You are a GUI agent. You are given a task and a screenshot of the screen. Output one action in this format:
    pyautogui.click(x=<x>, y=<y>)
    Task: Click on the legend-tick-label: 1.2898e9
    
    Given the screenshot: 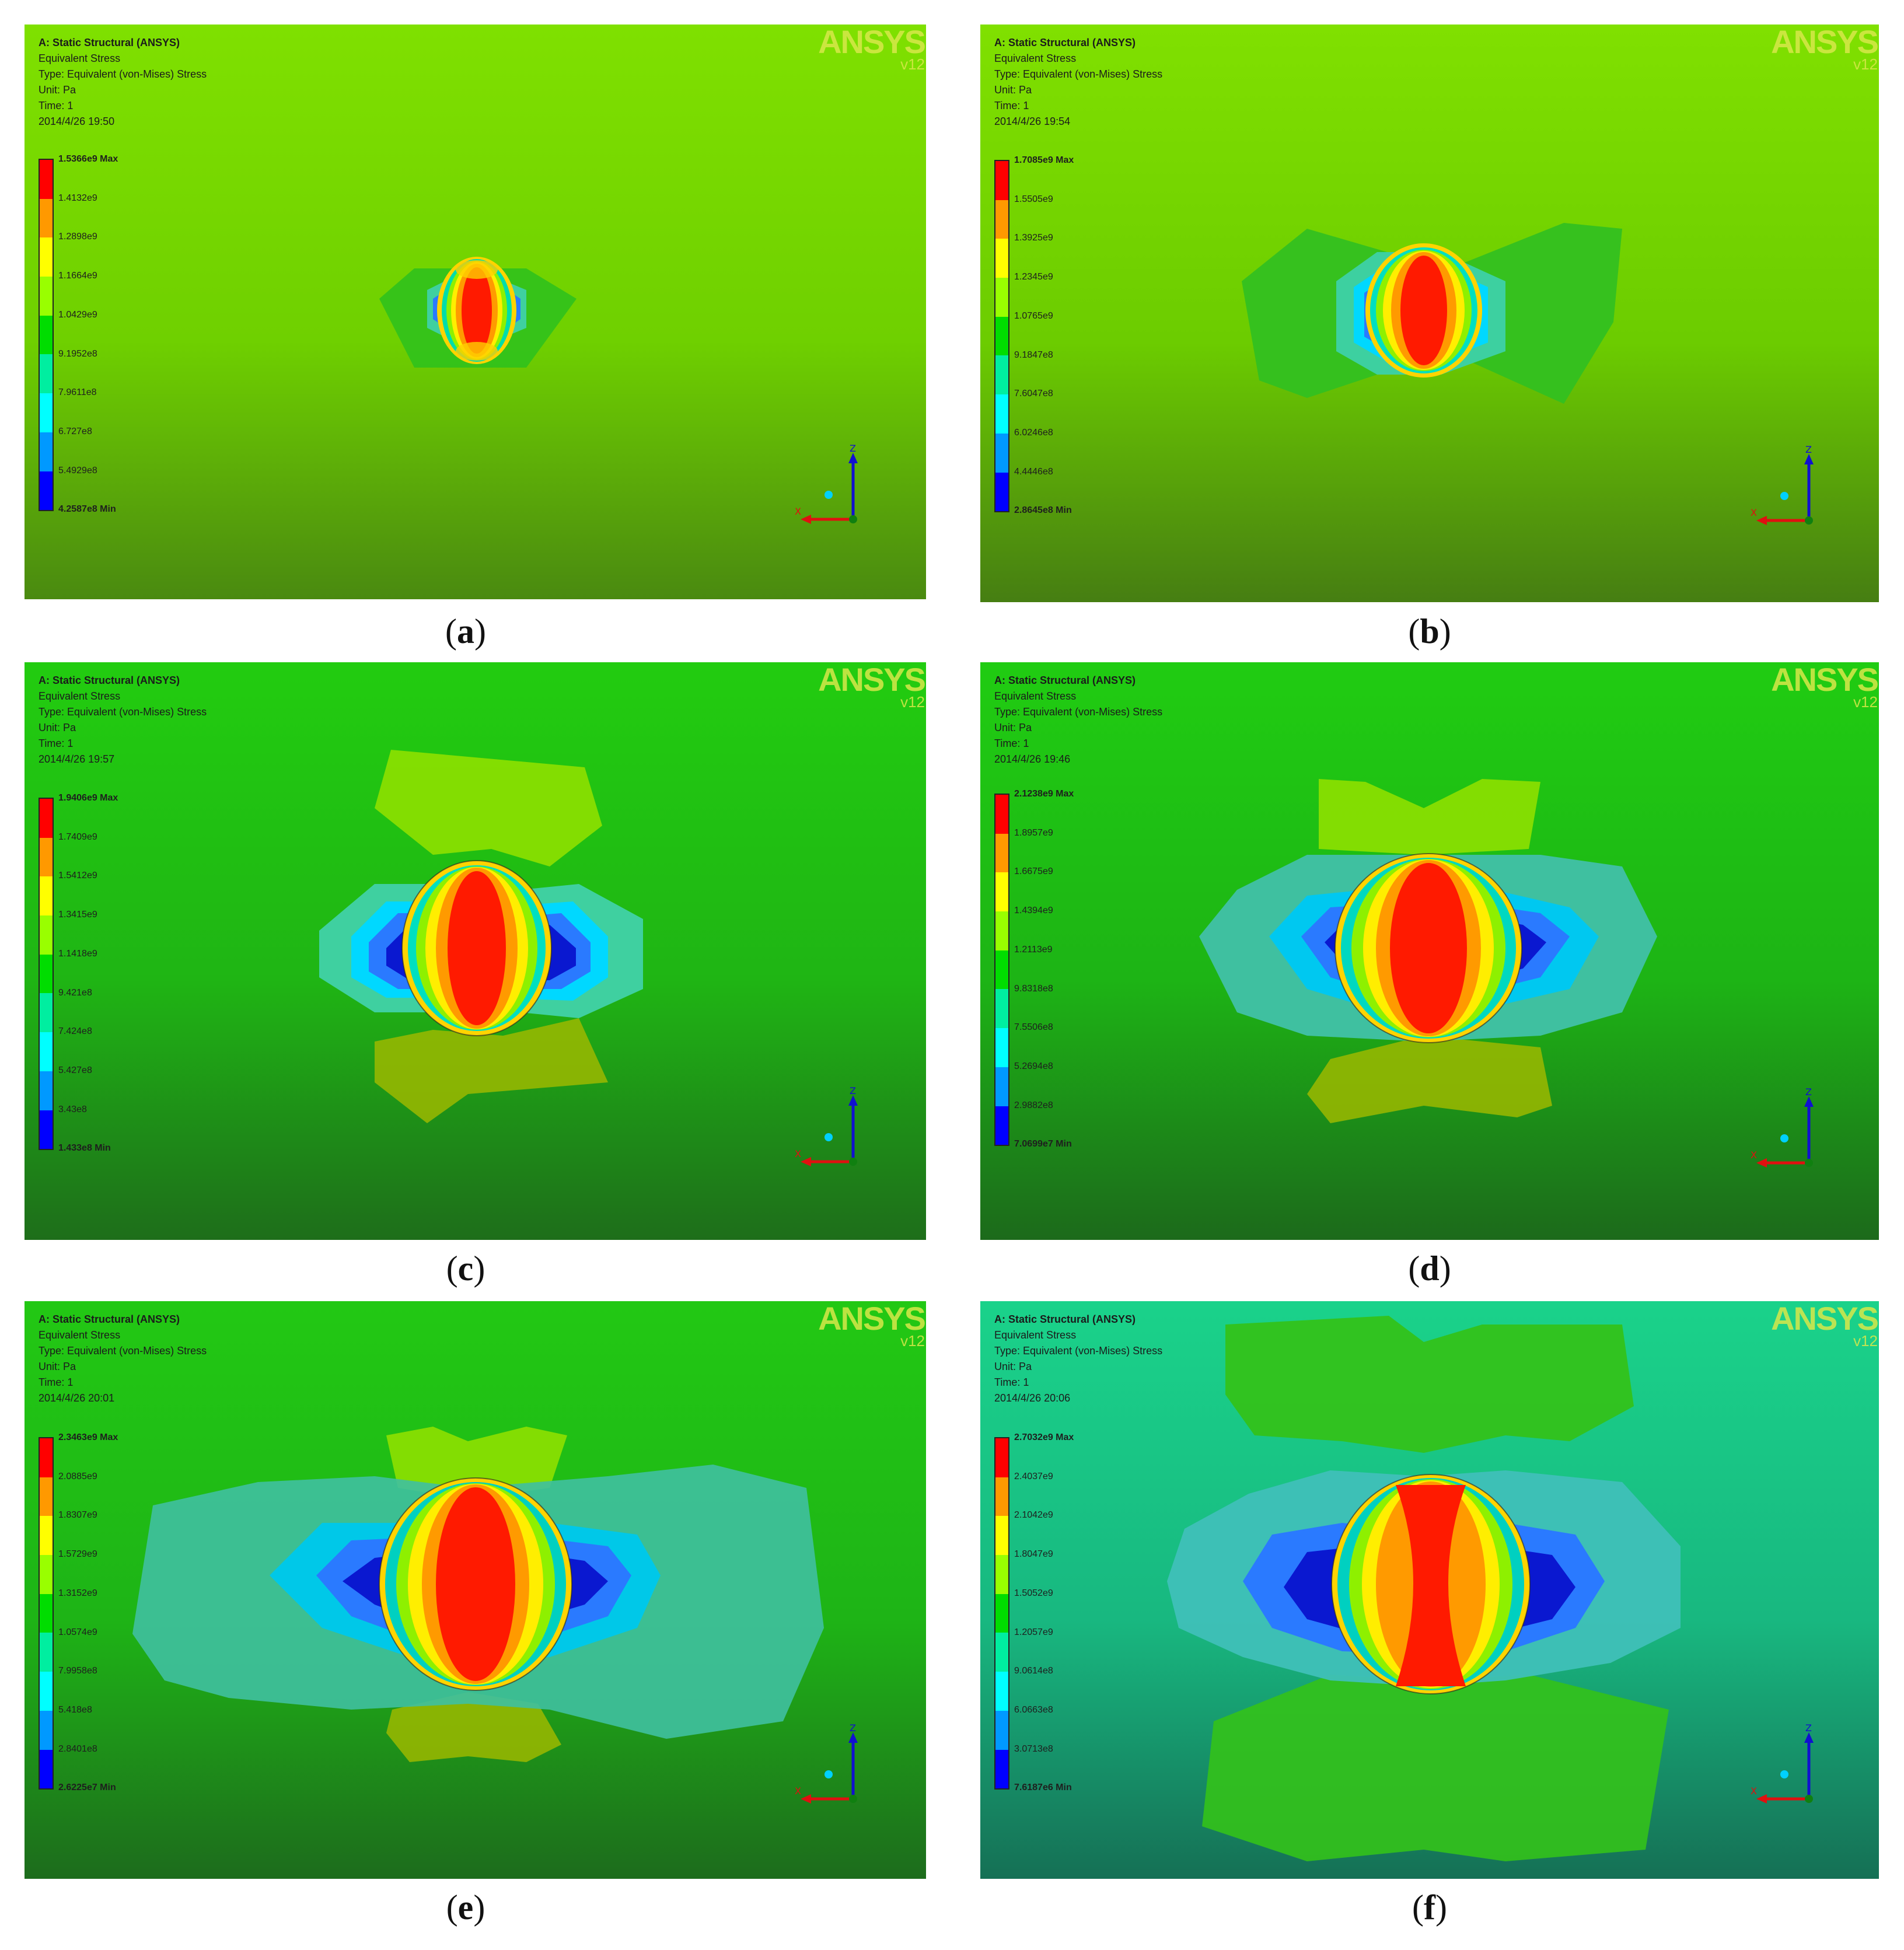 What is the action you would take?
    pyautogui.click(x=77, y=237)
    